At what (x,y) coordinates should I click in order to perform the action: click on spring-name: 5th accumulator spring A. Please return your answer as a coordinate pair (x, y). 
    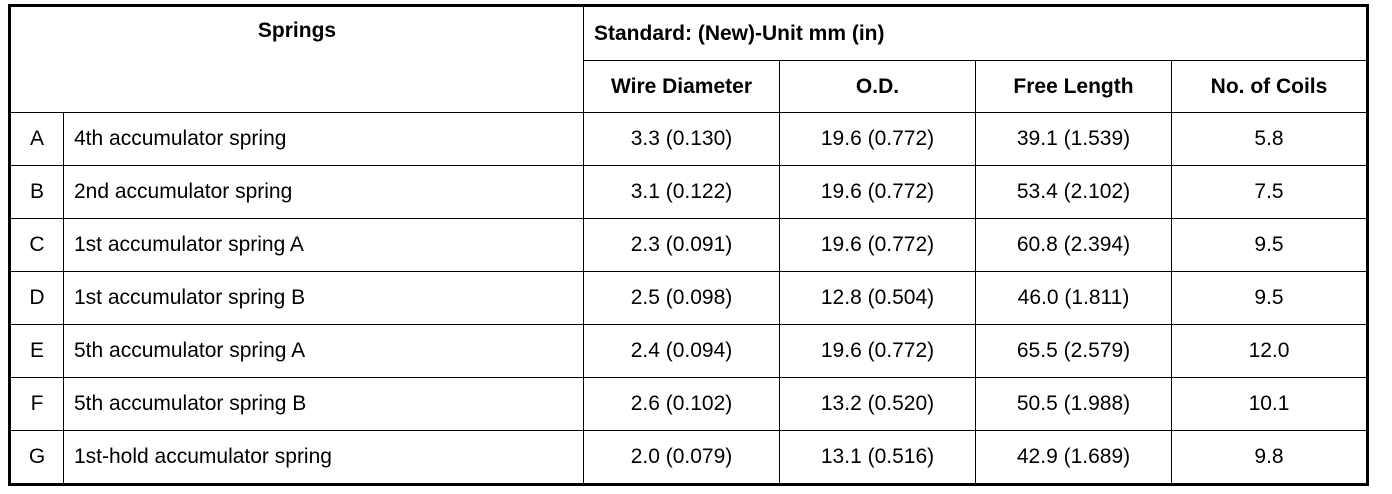
    Looking at the image, I should click on (323, 351).